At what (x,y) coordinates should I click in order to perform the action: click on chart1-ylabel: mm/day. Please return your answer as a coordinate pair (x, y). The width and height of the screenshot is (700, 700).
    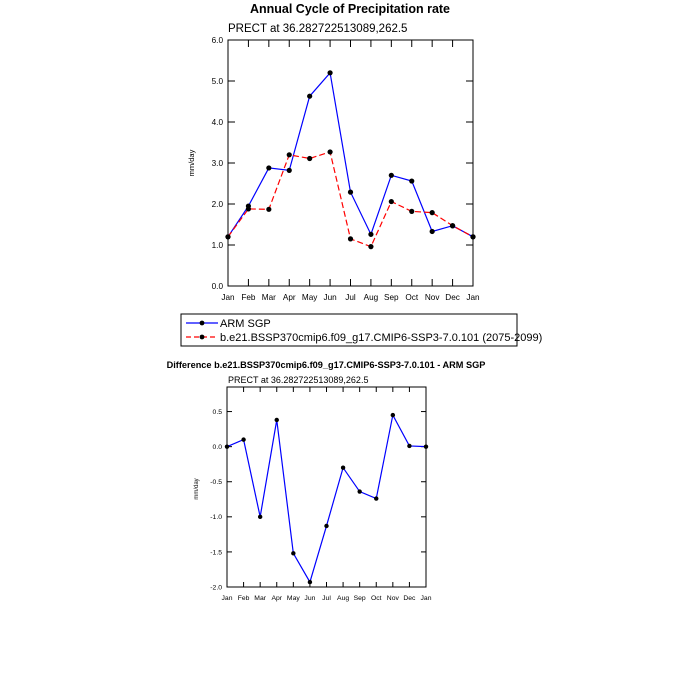
    Looking at the image, I should click on (191, 162).